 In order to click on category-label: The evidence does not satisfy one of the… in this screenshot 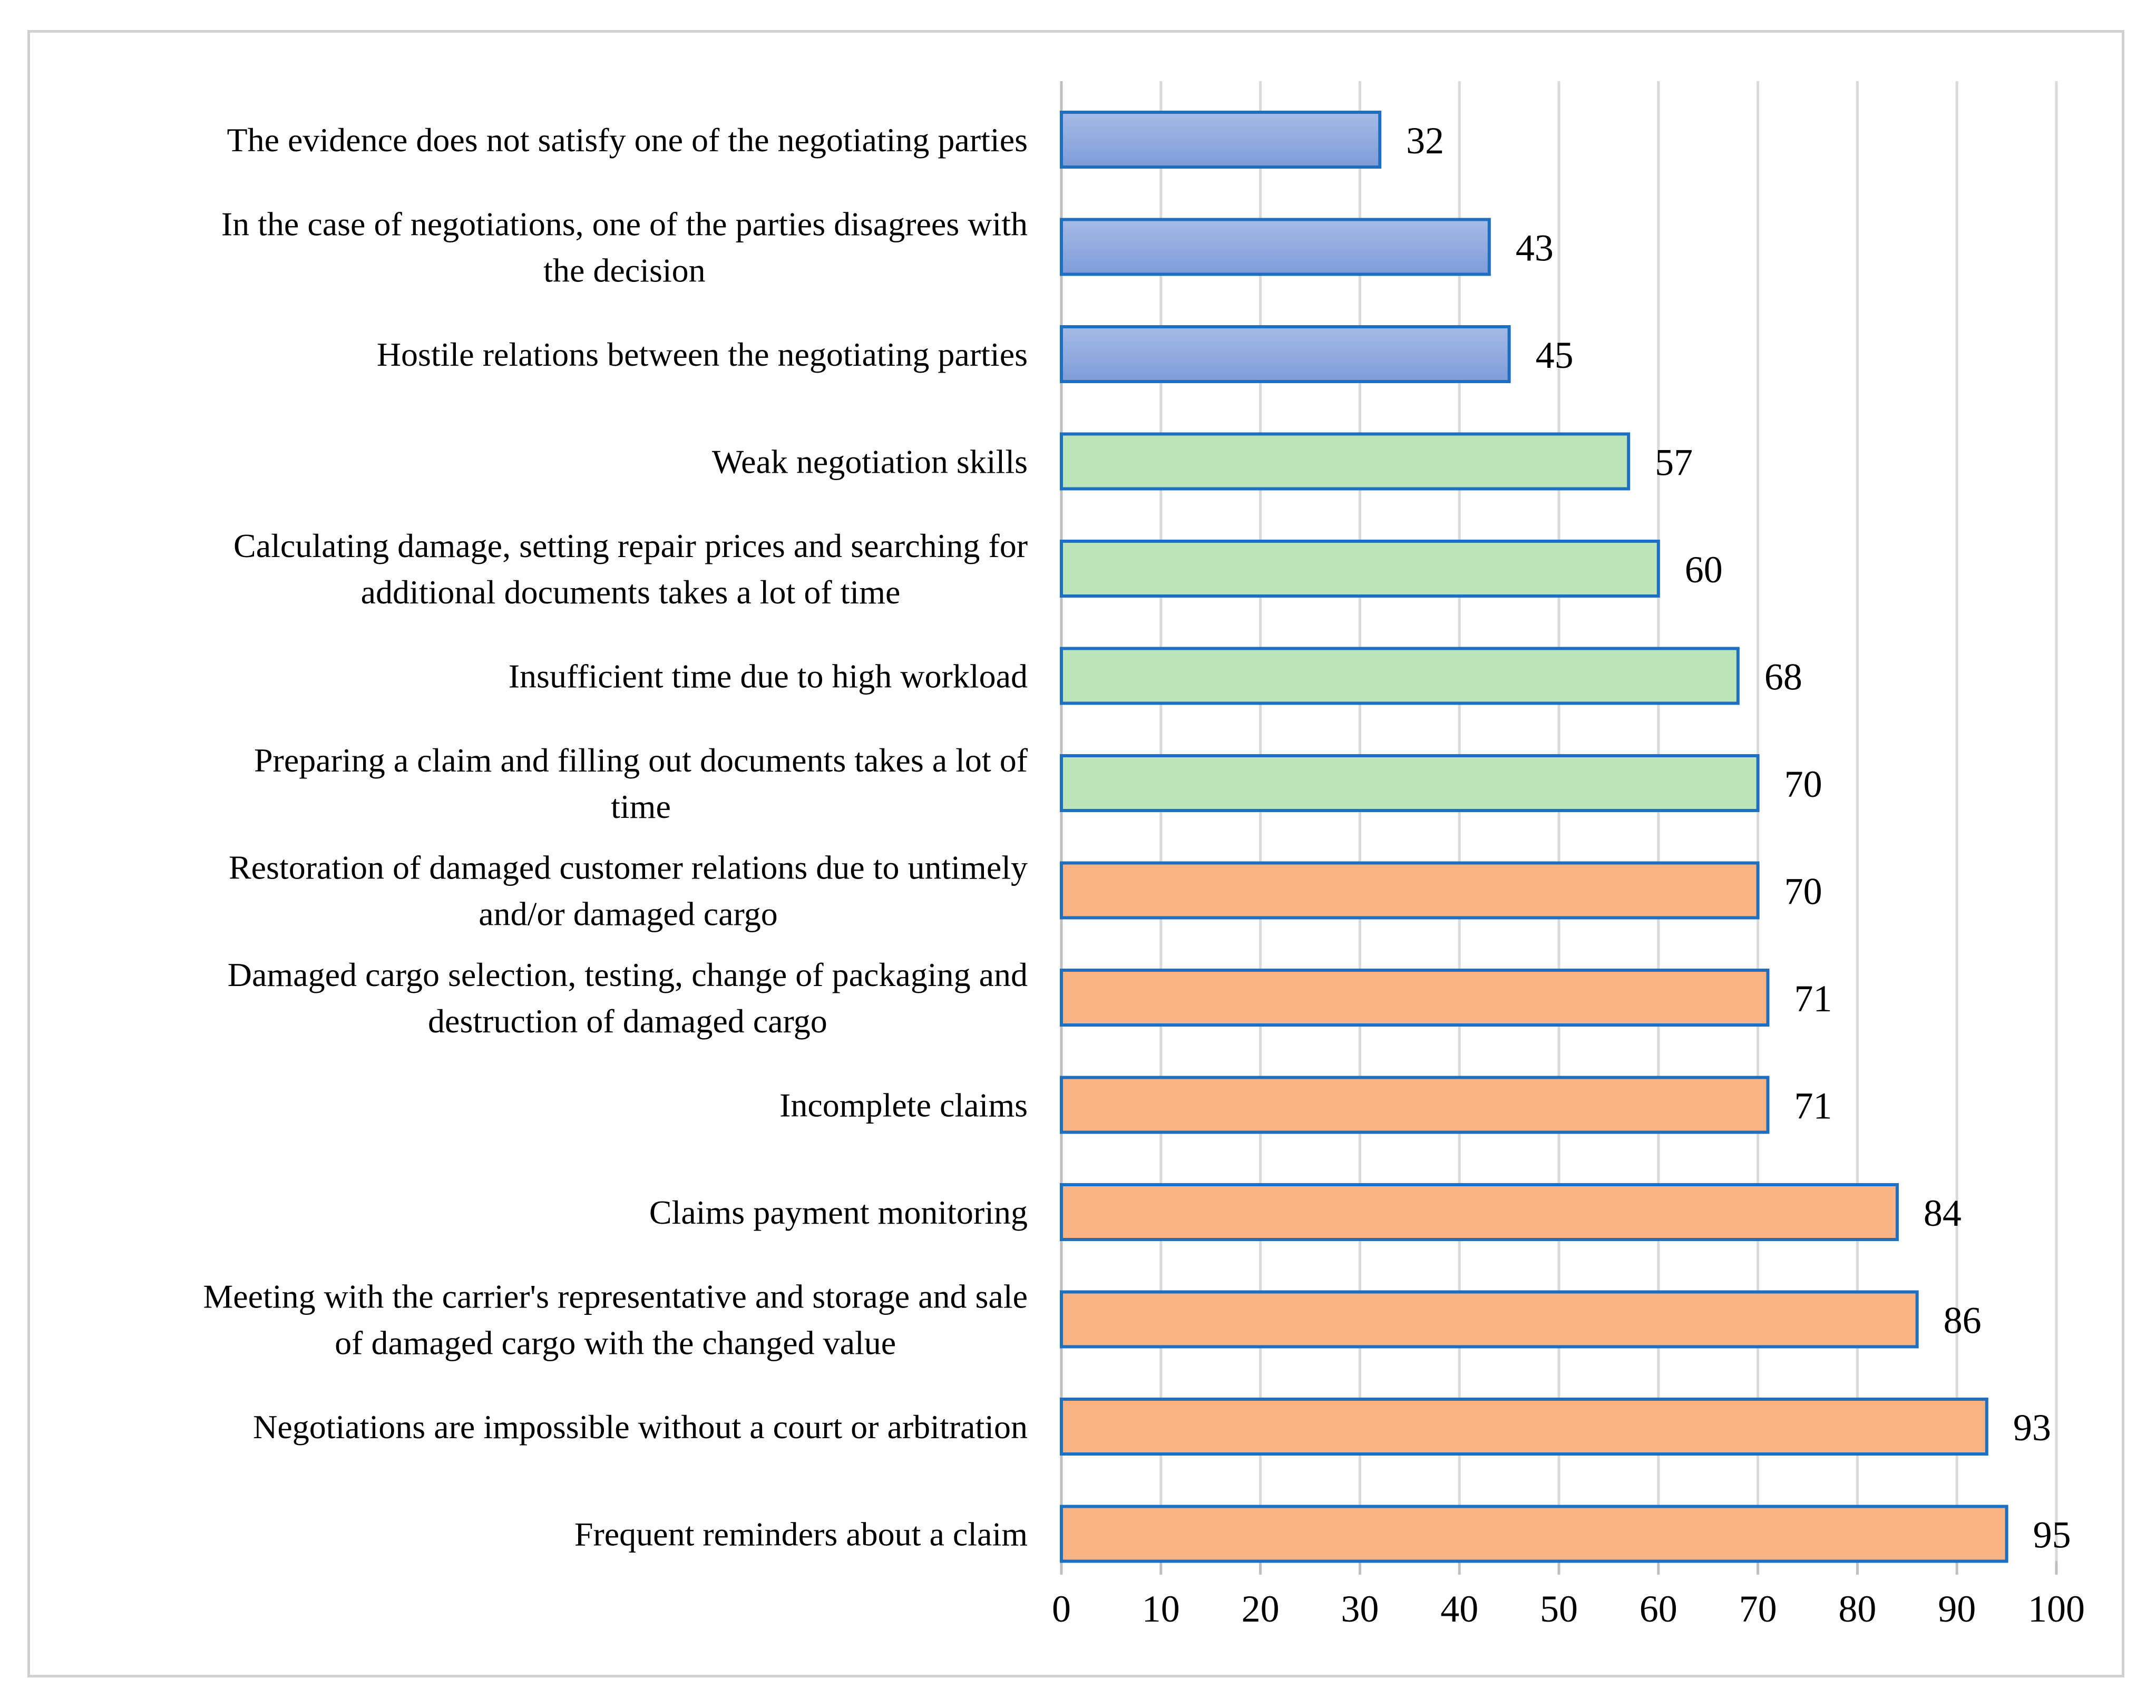, I will do `click(627, 140)`.